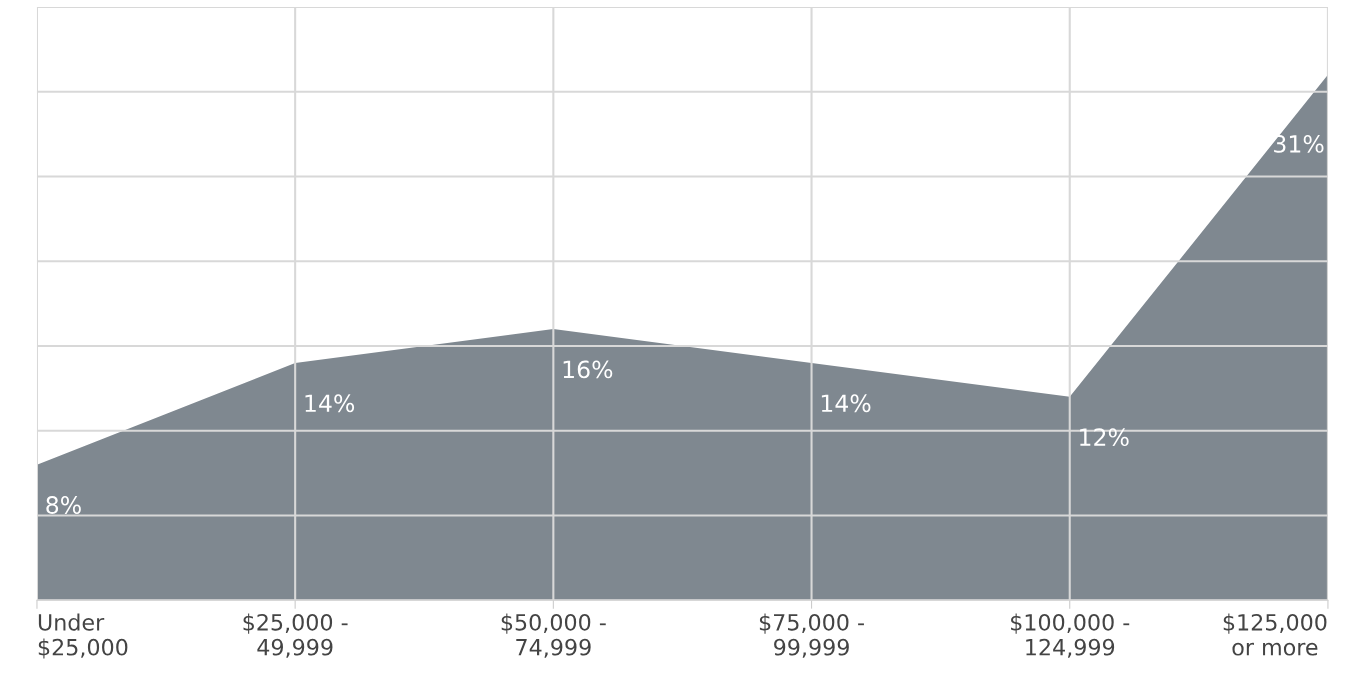 This screenshot has height=694, width=1369. I want to click on data-label: 12%, so click(1104, 437).